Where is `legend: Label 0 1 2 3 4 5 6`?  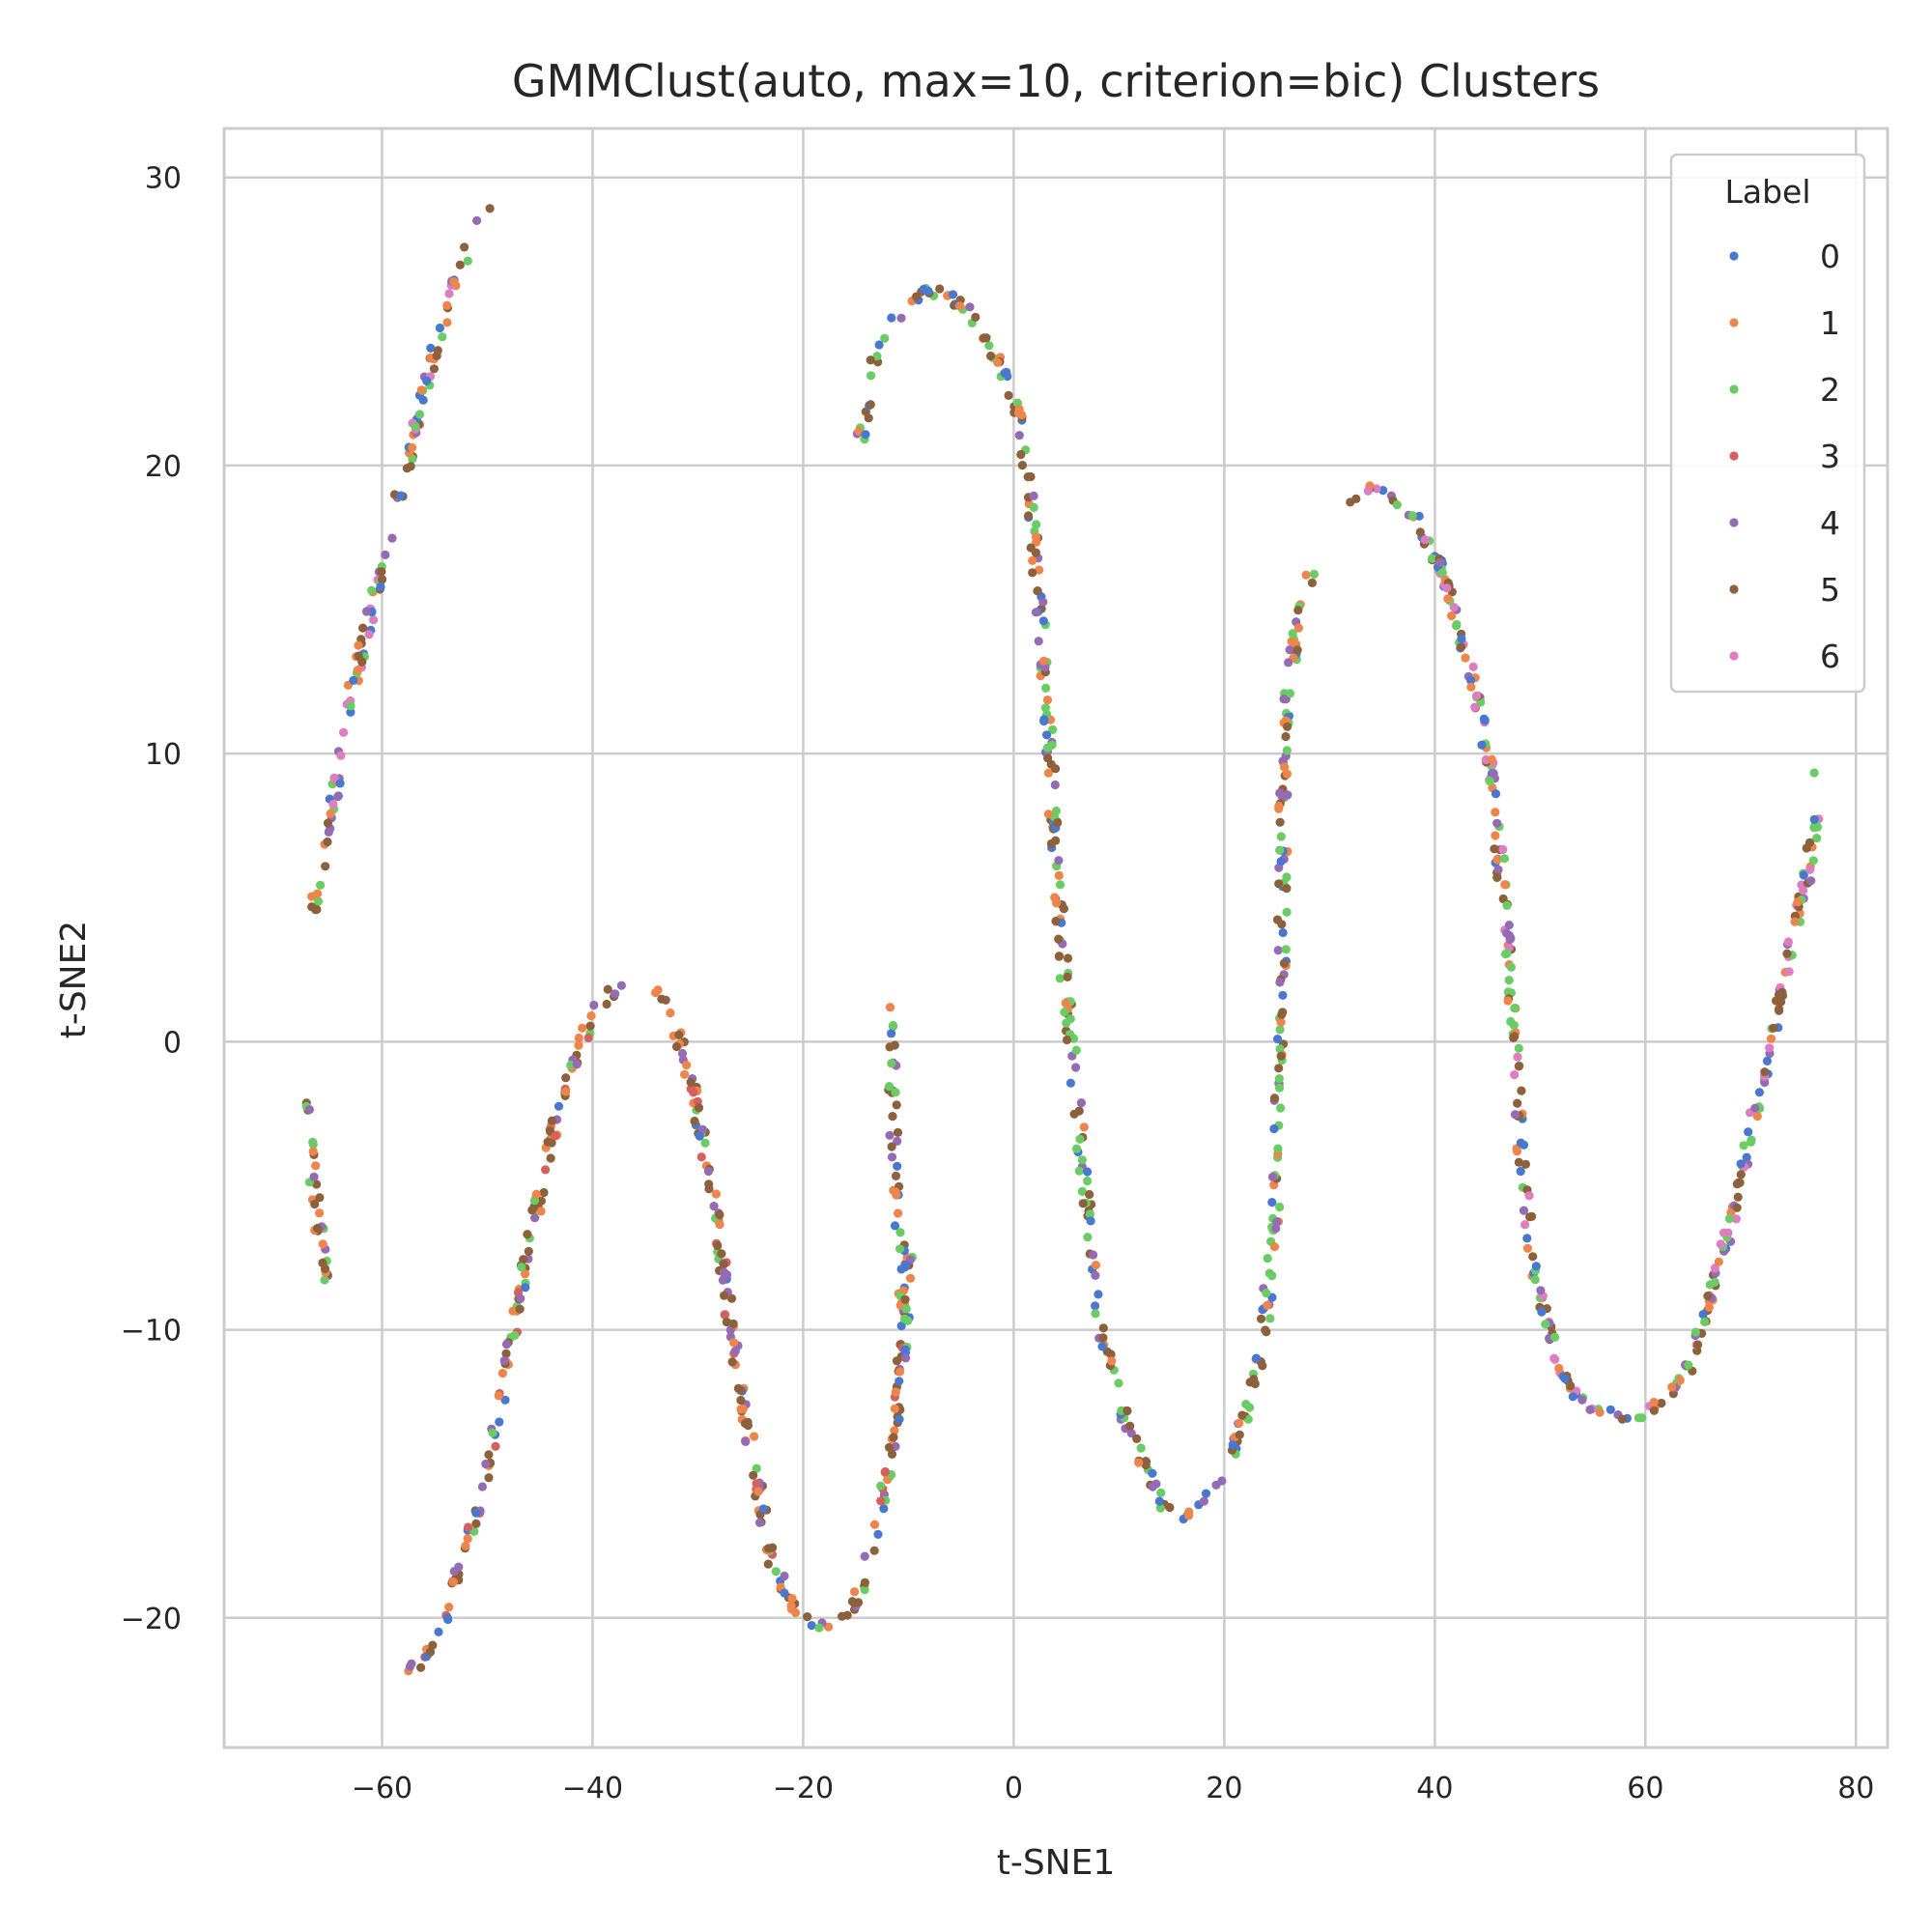
legend: Label 0 1 2 3 4 5 6 is located at coordinates (1767, 423).